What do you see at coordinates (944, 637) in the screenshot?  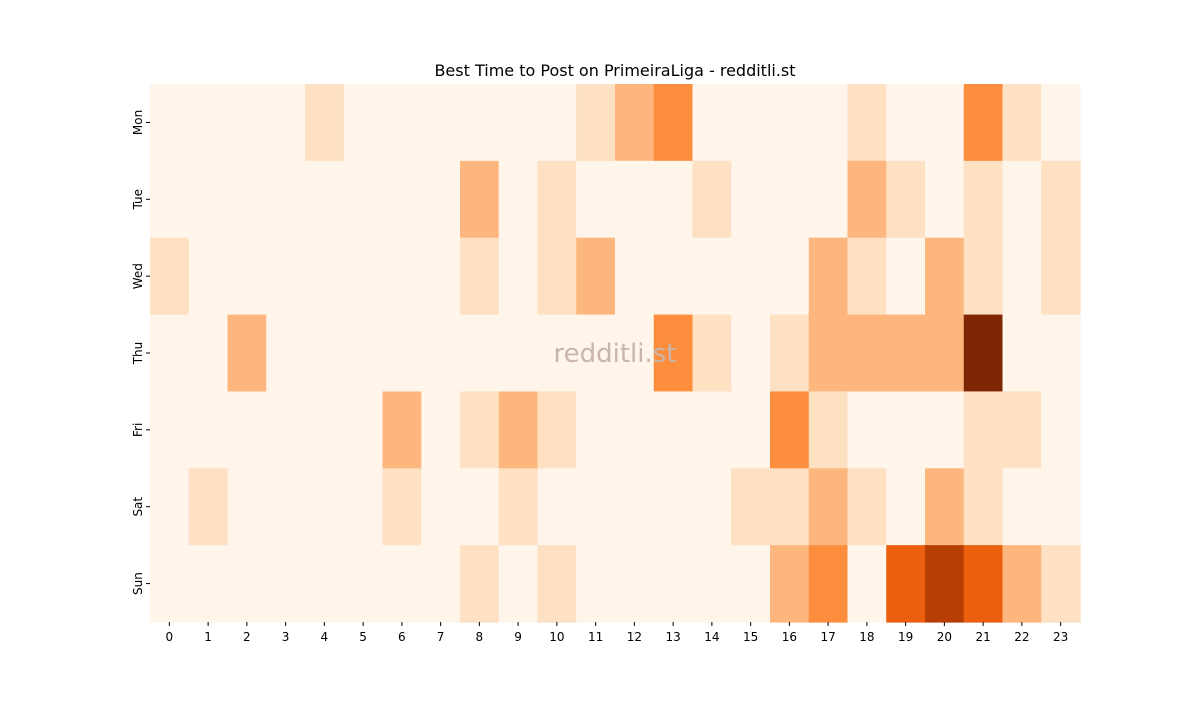 I see `x-tick-label: 20` at bounding box center [944, 637].